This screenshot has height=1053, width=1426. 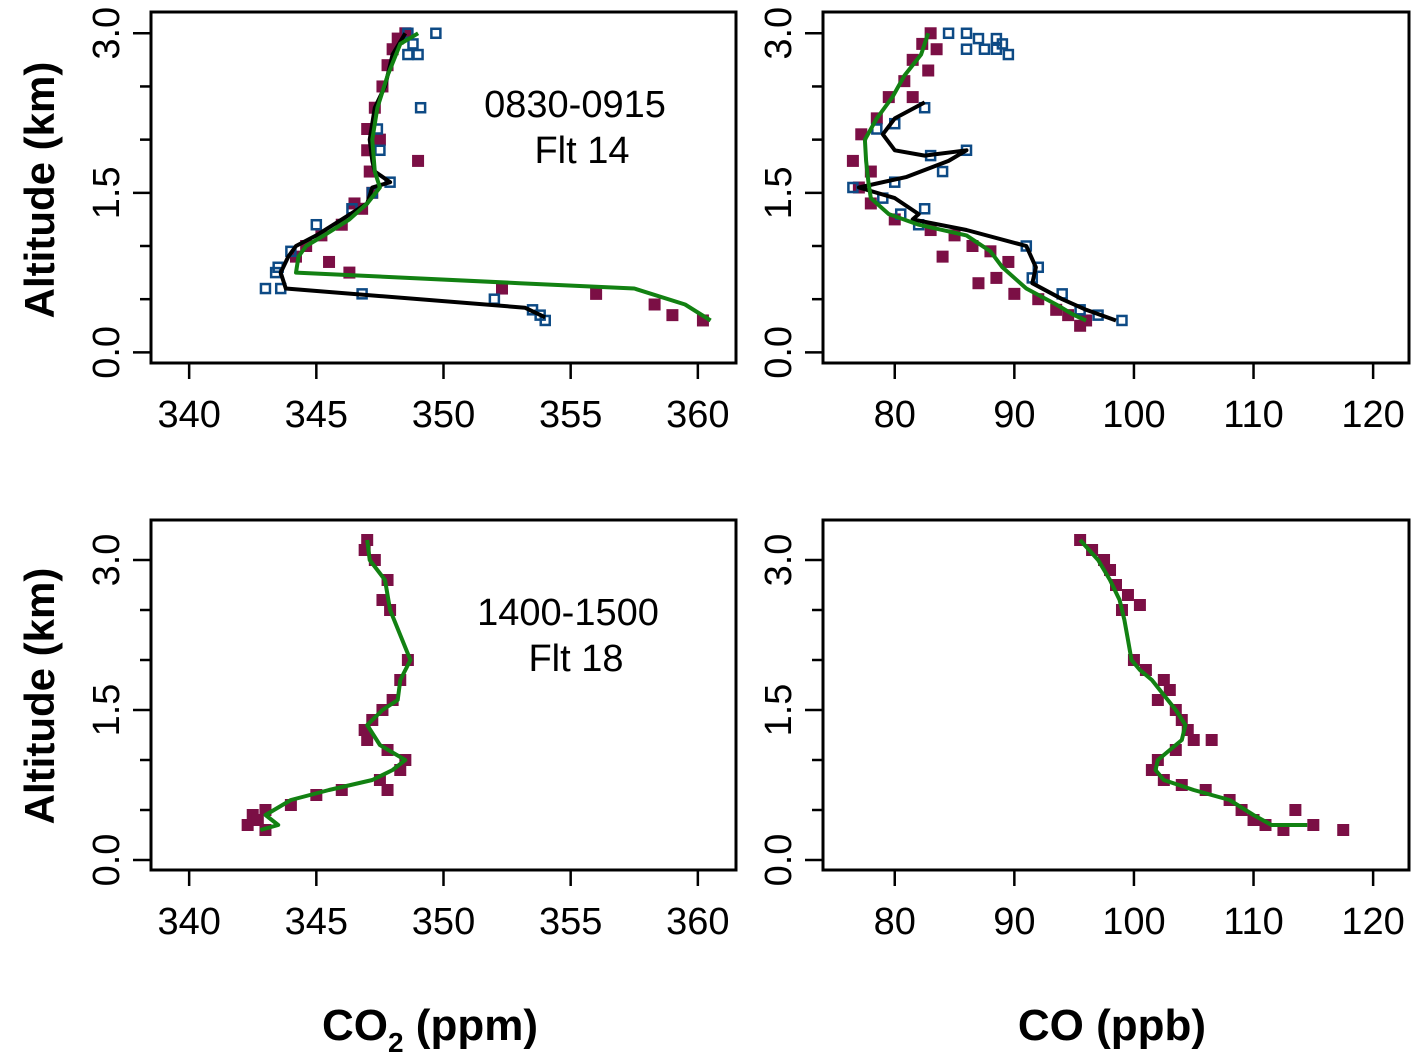 I want to click on x-tick-label: 350, so click(x=443, y=922).